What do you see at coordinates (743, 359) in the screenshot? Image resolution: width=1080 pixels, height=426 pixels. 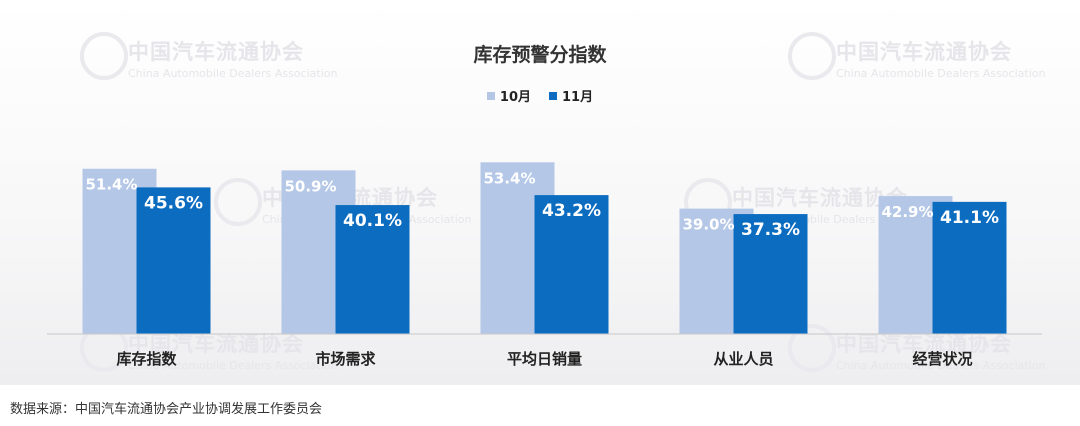 I see `category-label: 从业人员` at bounding box center [743, 359].